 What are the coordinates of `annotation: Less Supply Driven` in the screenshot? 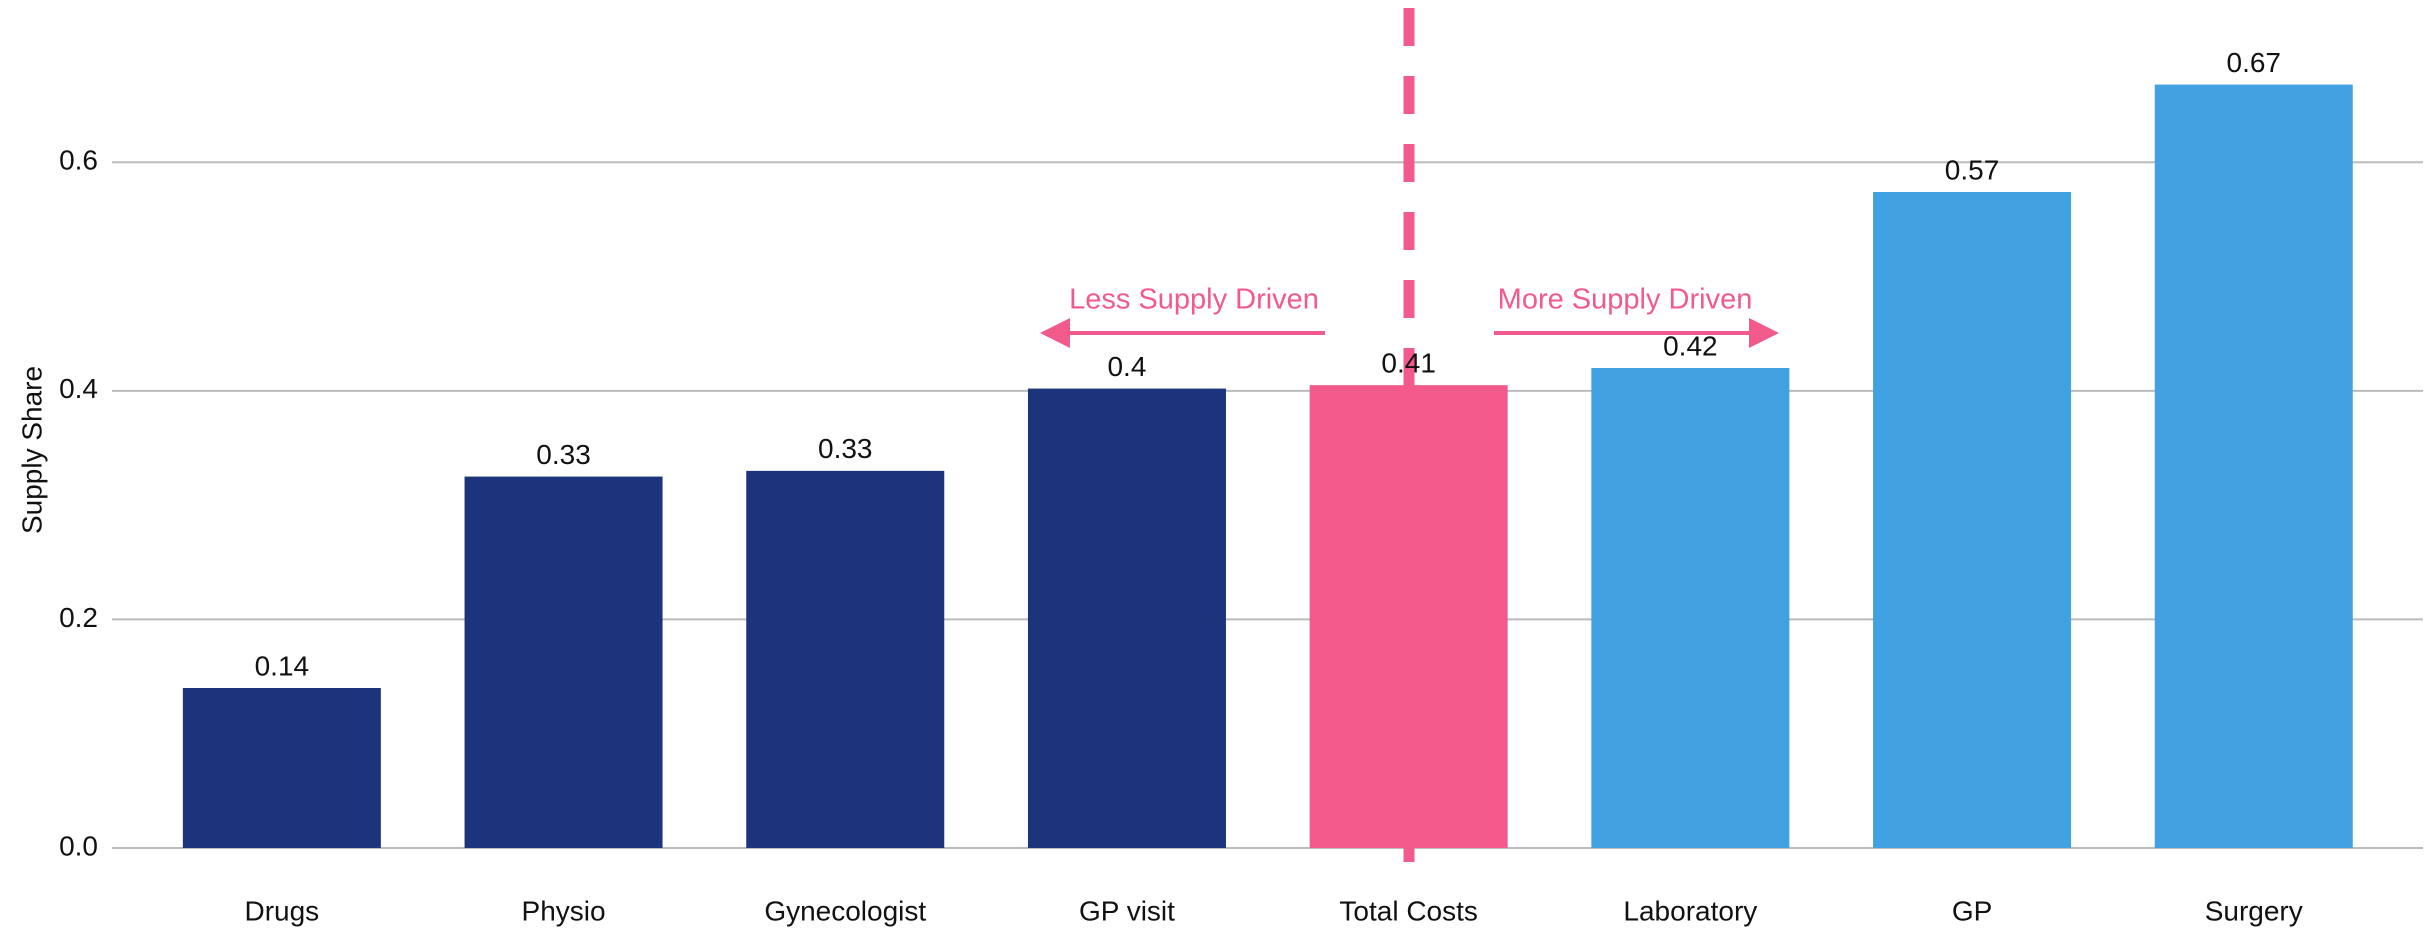 It's located at (1194, 300).